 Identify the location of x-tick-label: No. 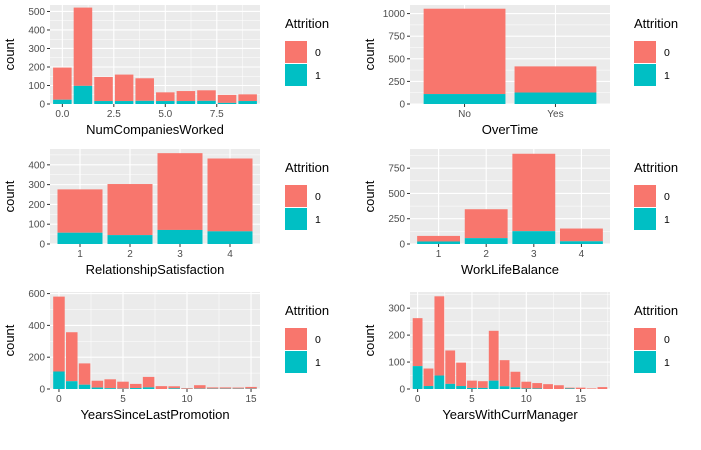
(464, 114).